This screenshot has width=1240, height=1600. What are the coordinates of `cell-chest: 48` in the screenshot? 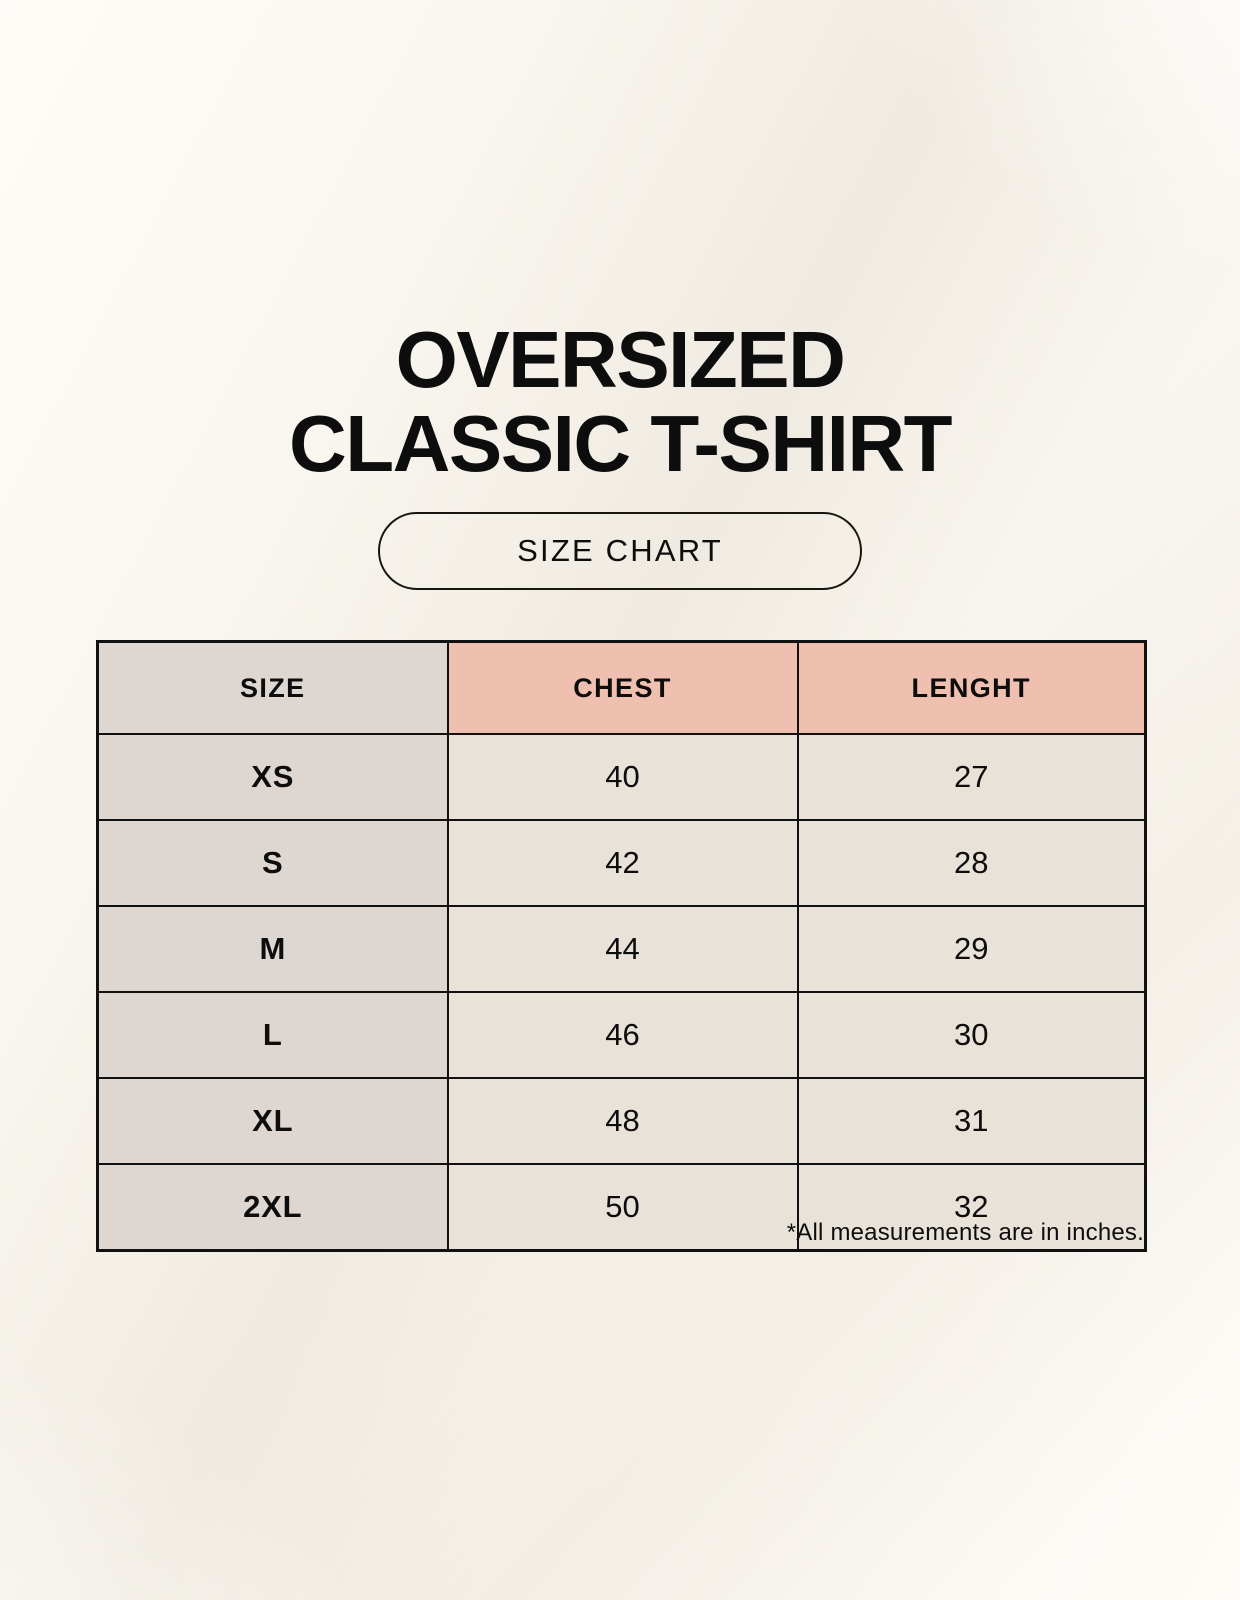 It's located at (622, 1121).